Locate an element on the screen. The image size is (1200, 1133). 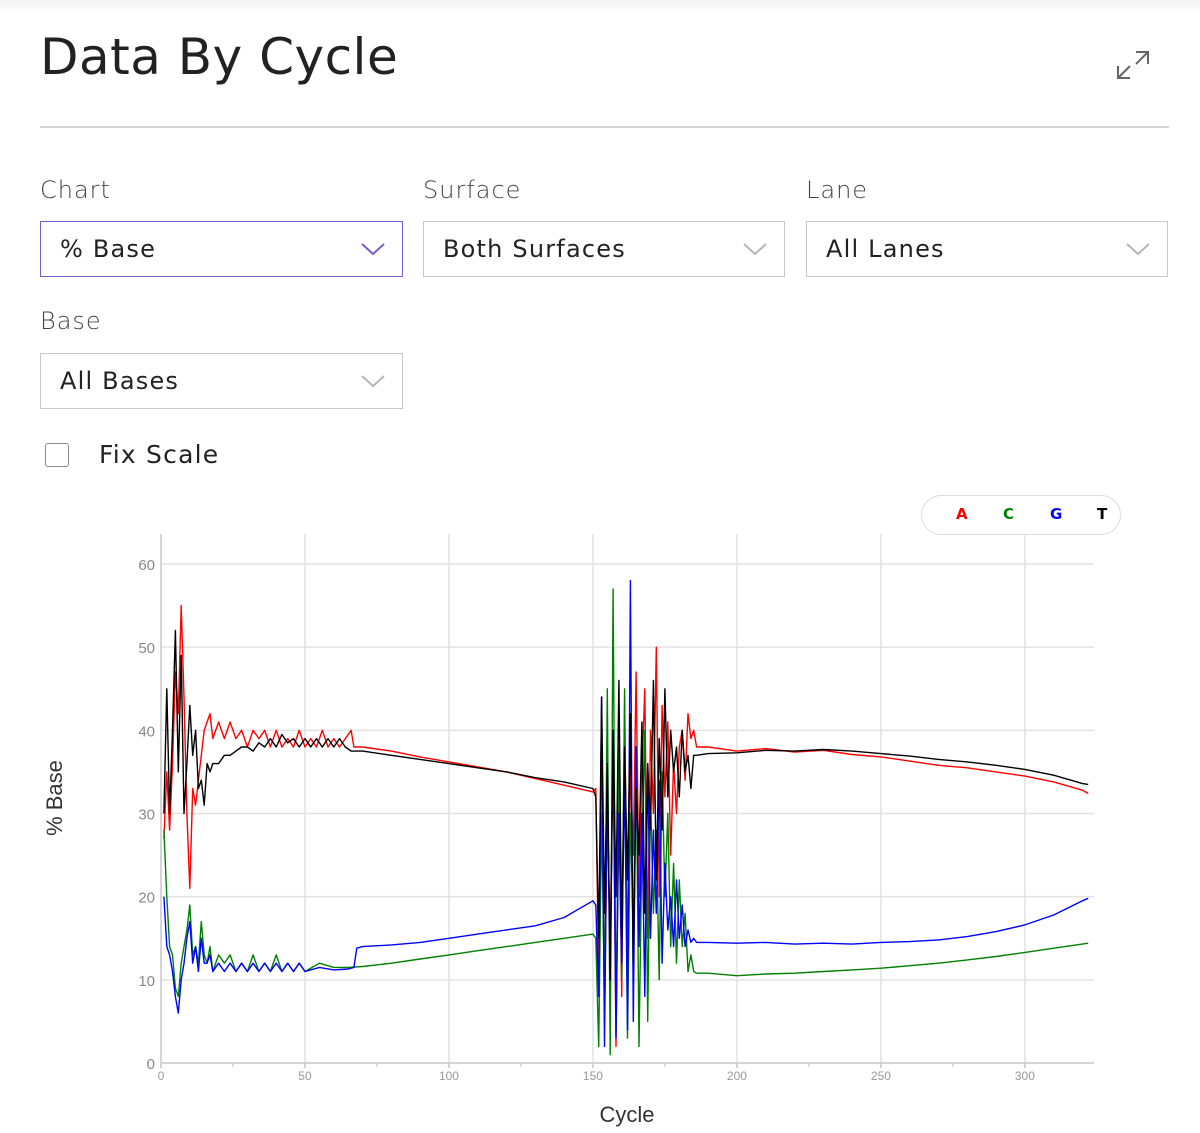
surface-select-value: Both Surfaces is located at coordinates (534, 249).